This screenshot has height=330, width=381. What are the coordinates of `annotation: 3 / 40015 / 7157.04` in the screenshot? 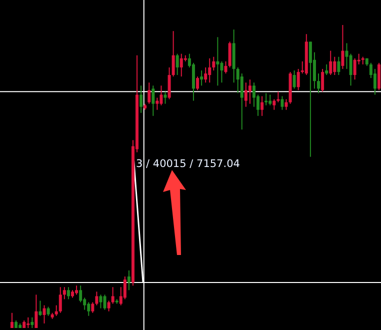 It's located at (188, 164).